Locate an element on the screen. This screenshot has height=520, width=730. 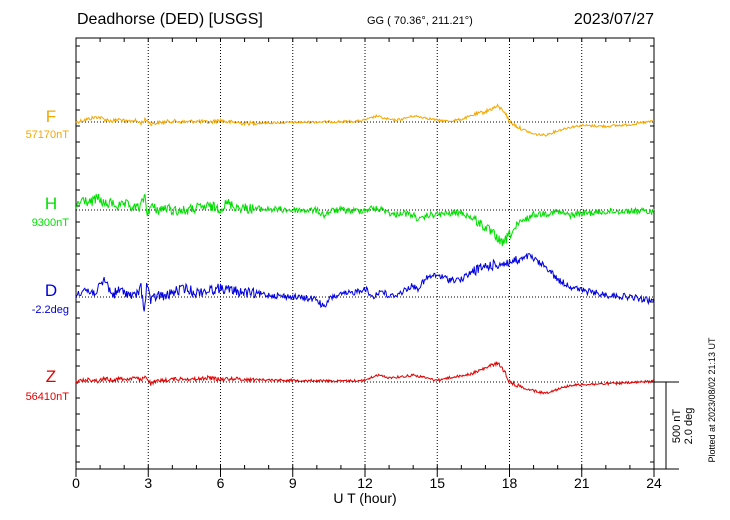
scale-nt-label: 500 nT is located at coordinates (677, 426).